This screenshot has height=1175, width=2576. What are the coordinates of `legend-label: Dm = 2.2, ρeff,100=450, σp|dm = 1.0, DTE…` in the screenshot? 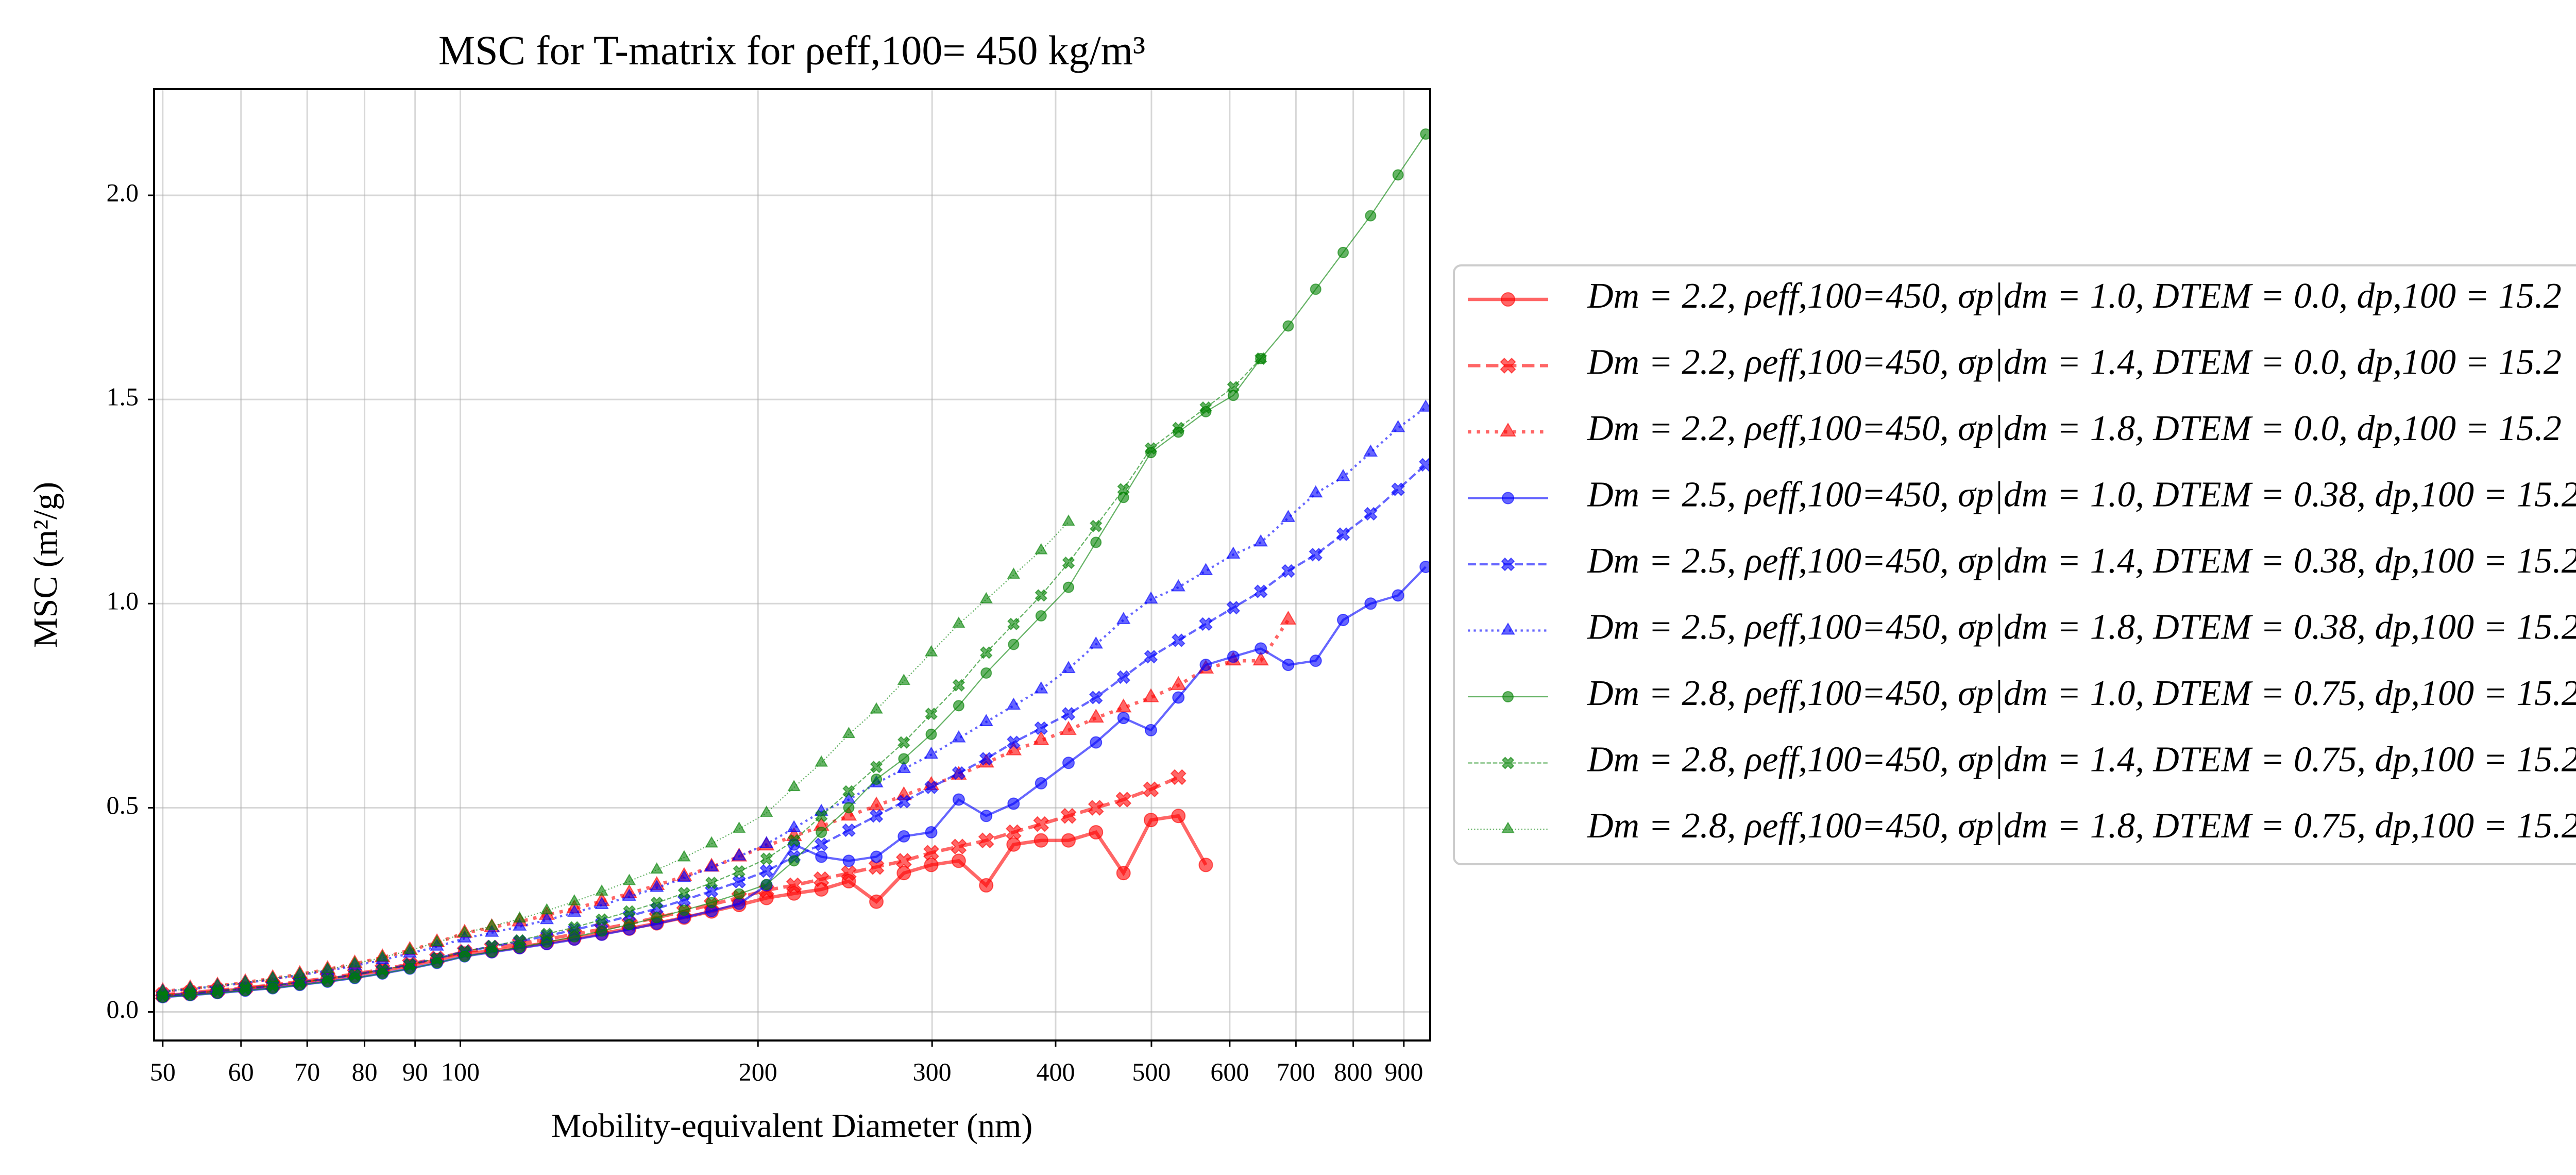 It's located at (2074, 296).